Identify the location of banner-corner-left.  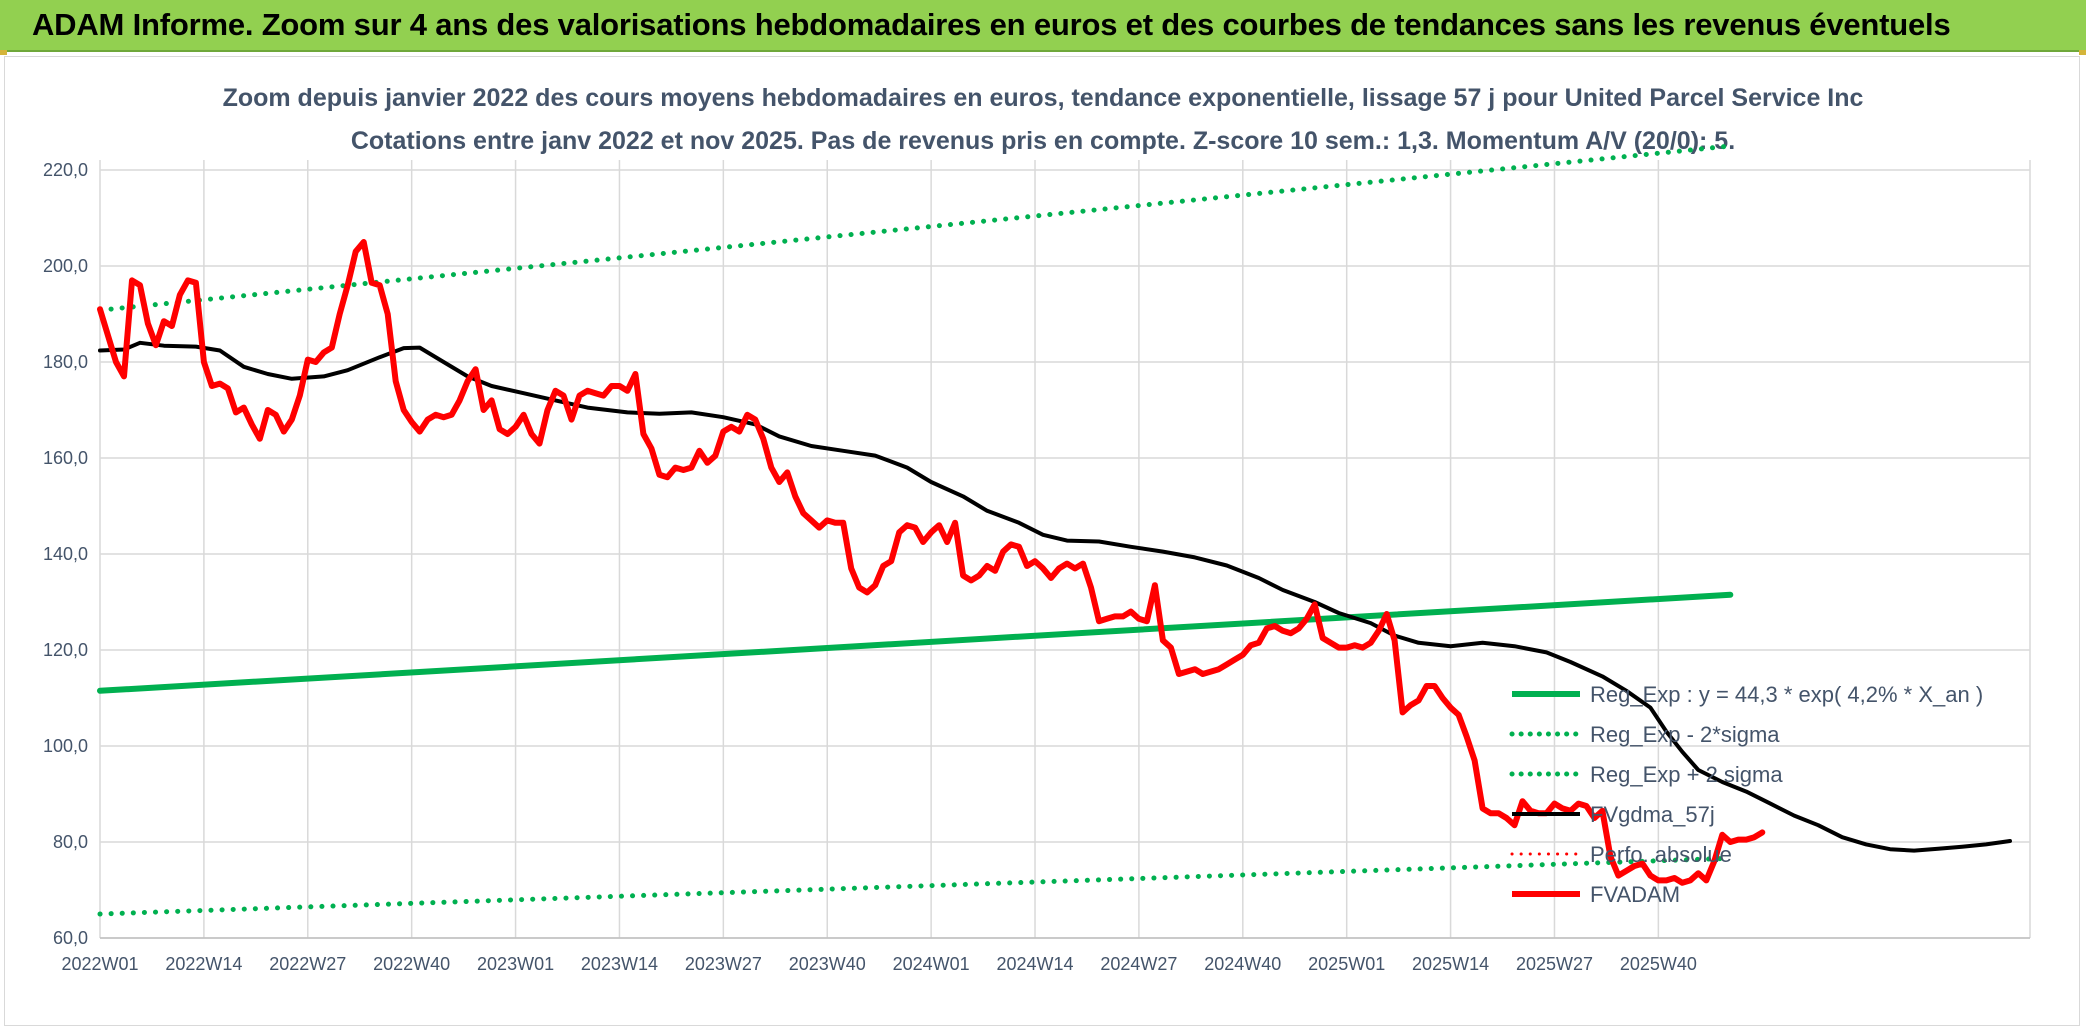
(3, 52).